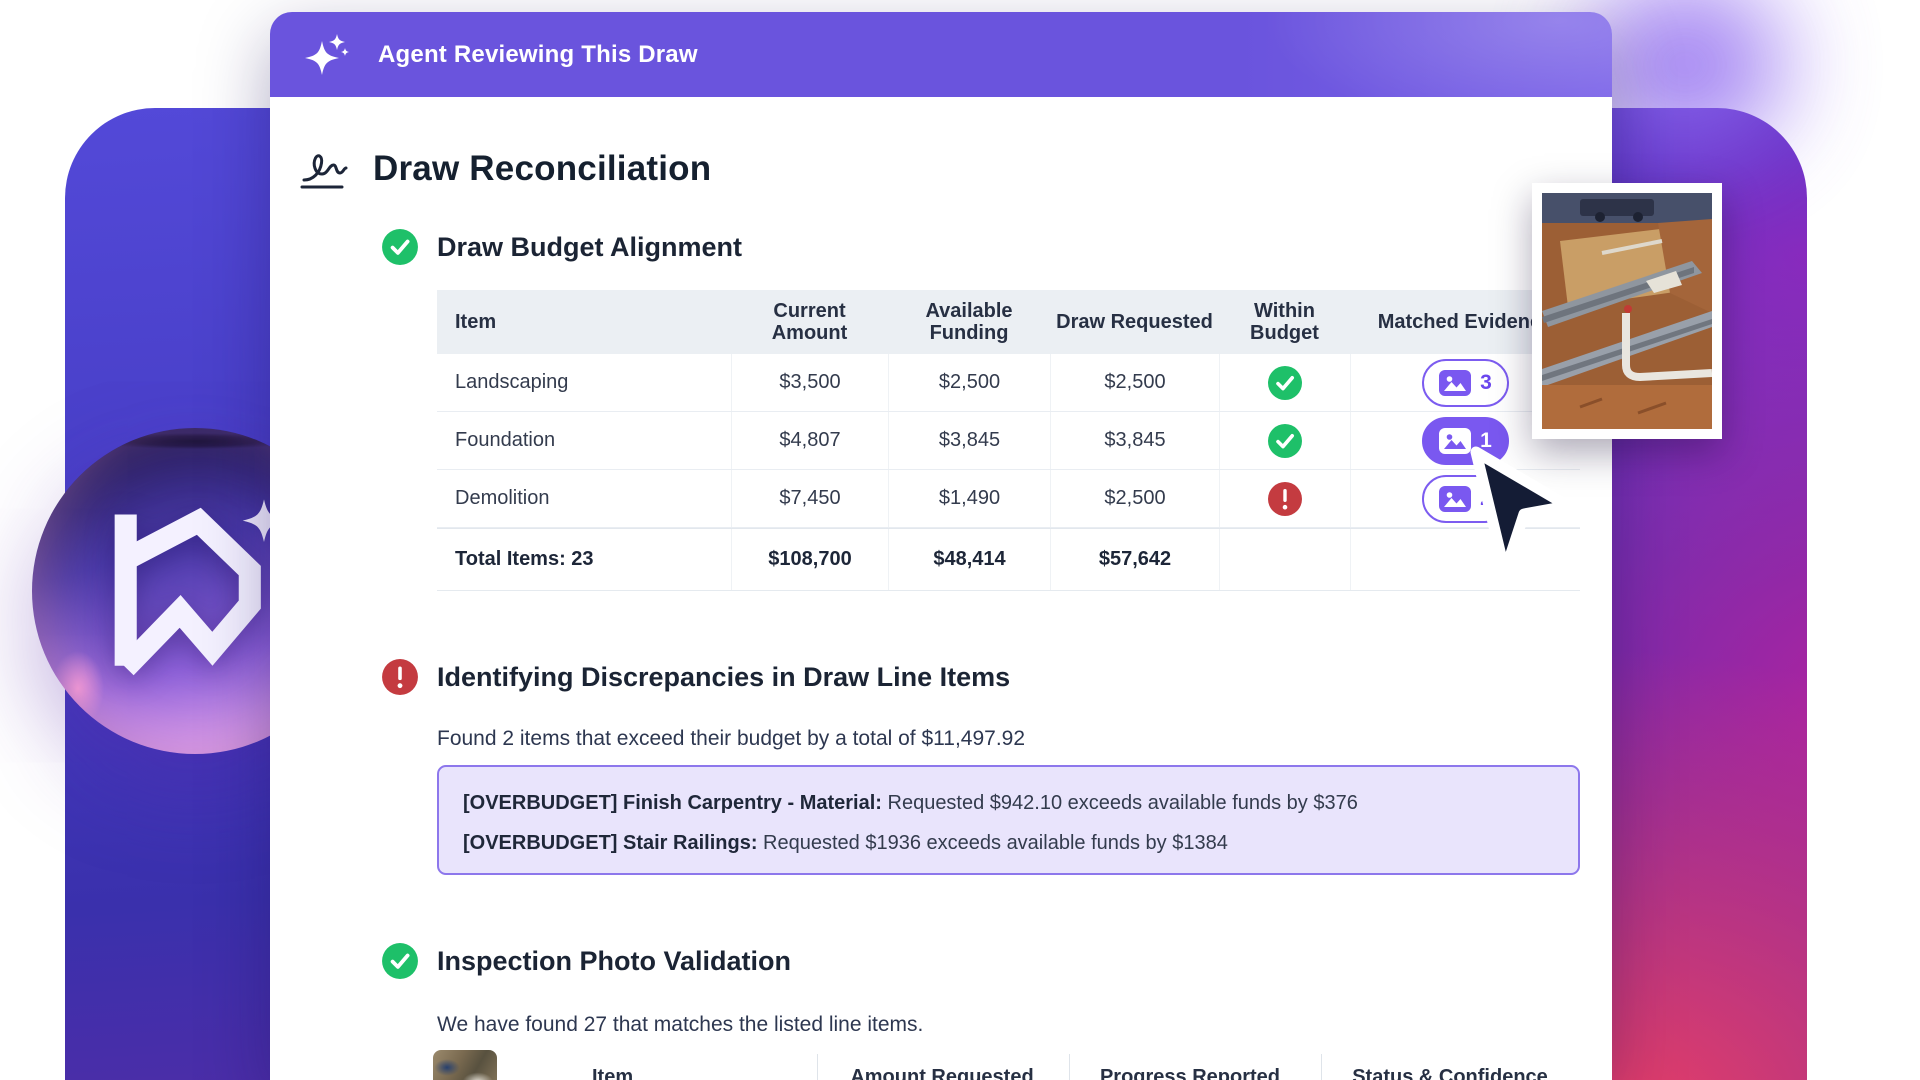  What do you see at coordinates (1284, 498) in the screenshot?
I see `within-budget-alert-icon` at bounding box center [1284, 498].